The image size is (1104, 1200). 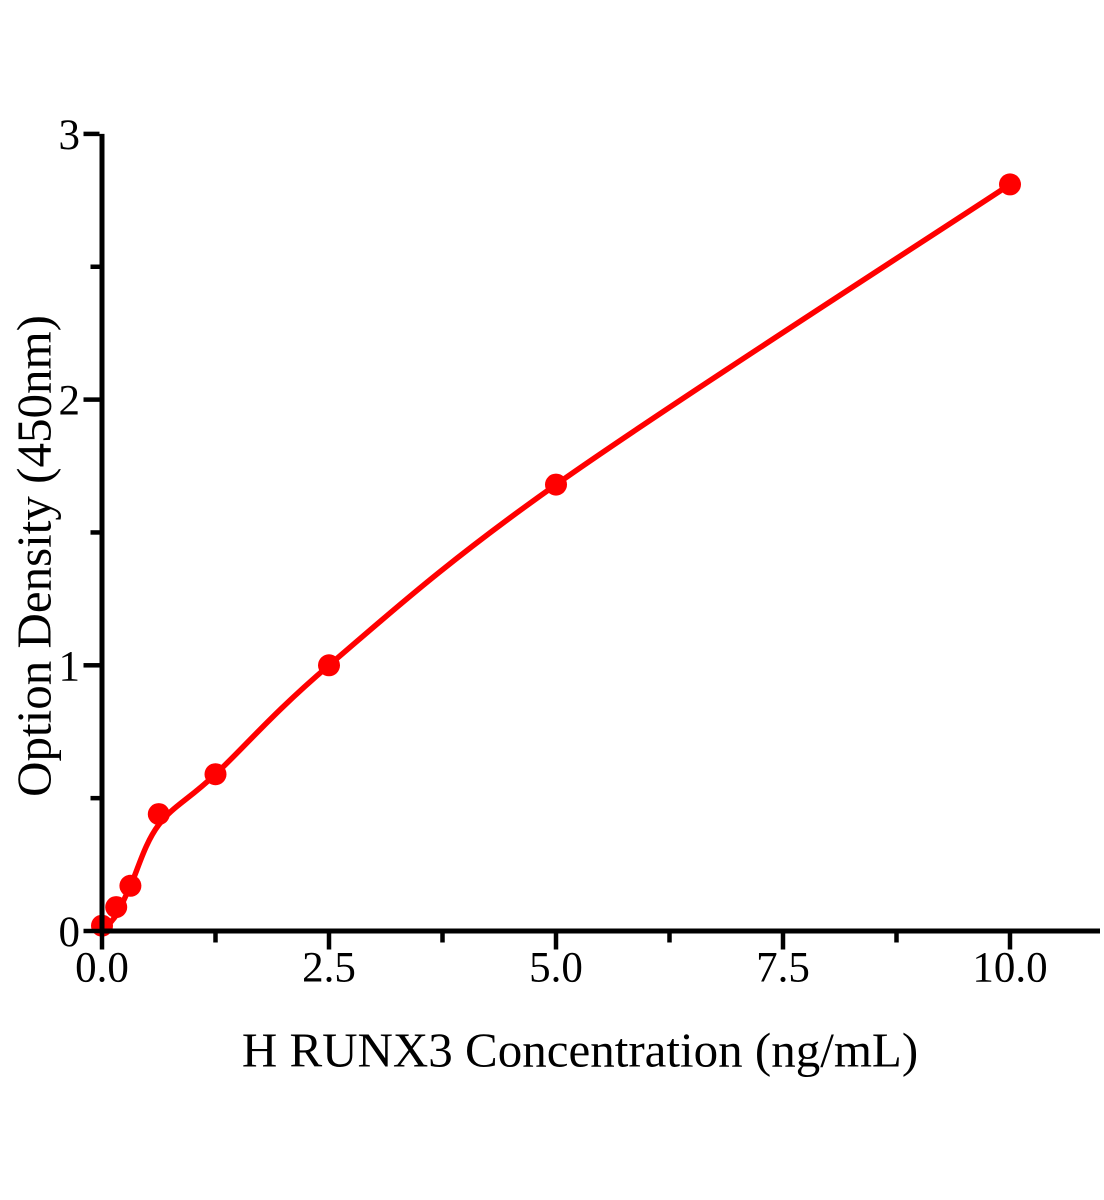 I want to click on y-axis-title: Option Density (450nm), so click(x=34, y=556).